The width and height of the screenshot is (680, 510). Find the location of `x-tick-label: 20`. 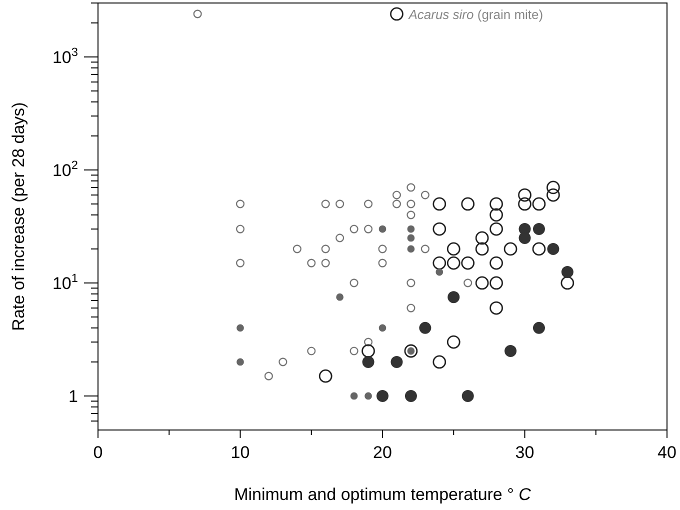

x-tick-label: 20 is located at coordinates (382, 452).